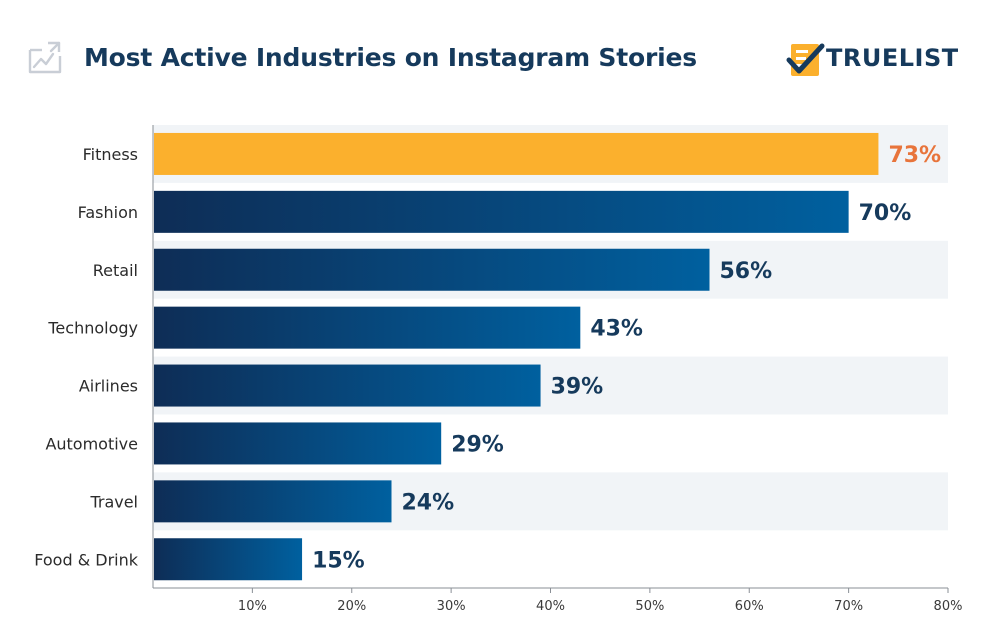 The width and height of the screenshot is (993, 635). What do you see at coordinates (367, 327) in the screenshot?
I see `bar-technology` at bounding box center [367, 327].